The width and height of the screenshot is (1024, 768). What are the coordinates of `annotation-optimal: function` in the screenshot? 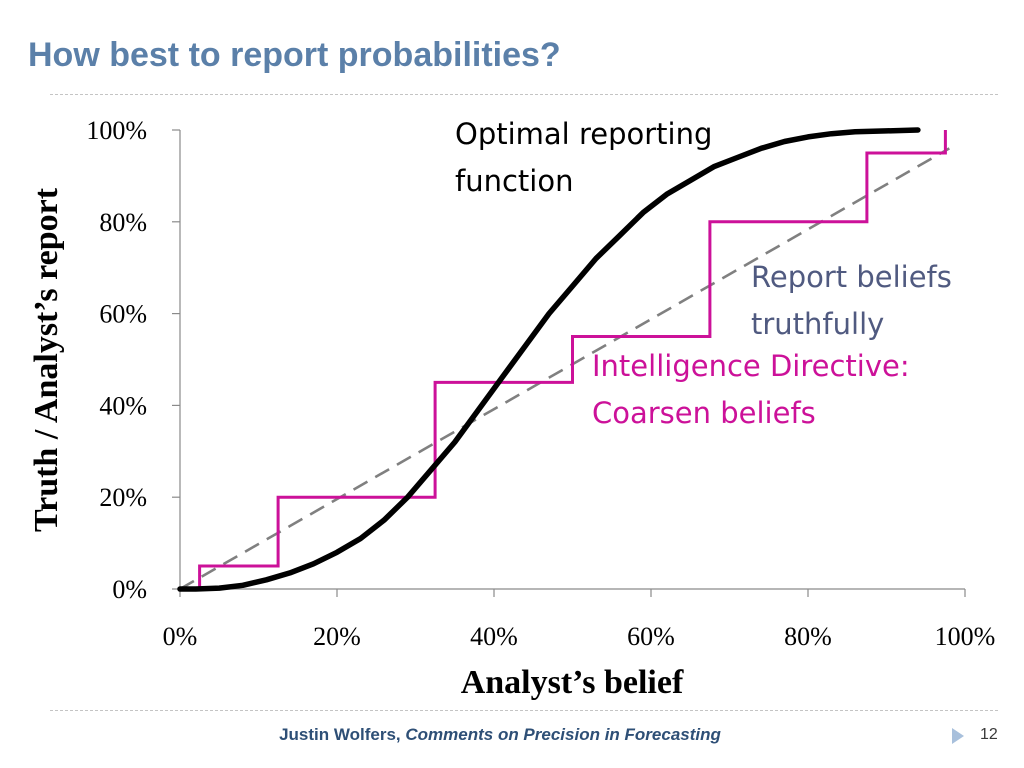 It's located at (514, 181).